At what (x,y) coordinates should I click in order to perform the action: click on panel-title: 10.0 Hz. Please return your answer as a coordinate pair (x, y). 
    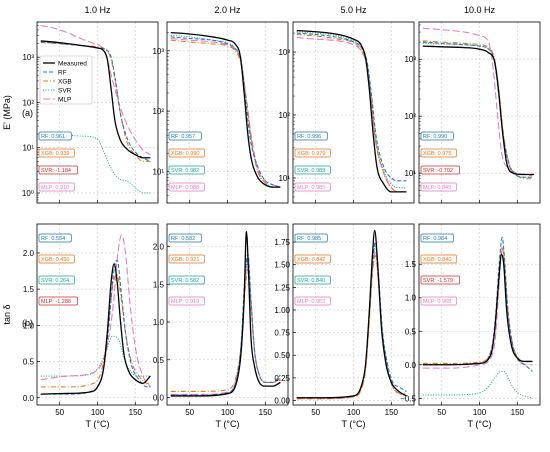
    Looking at the image, I should click on (480, 10).